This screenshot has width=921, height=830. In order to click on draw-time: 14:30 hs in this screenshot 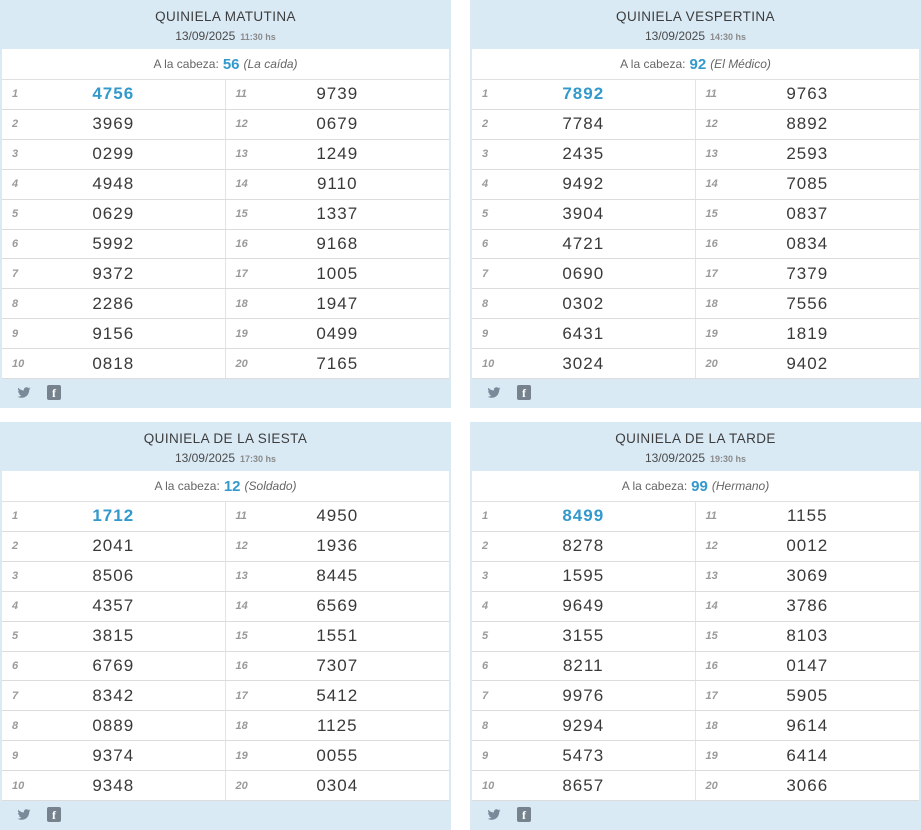, I will do `click(728, 37)`.